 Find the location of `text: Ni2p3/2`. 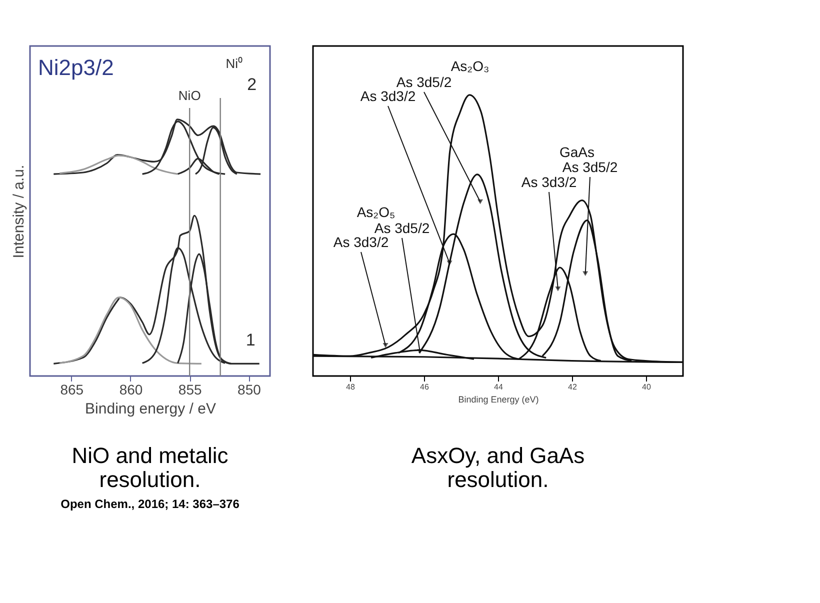

text: Ni2p3/2 is located at coordinates (76, 67).